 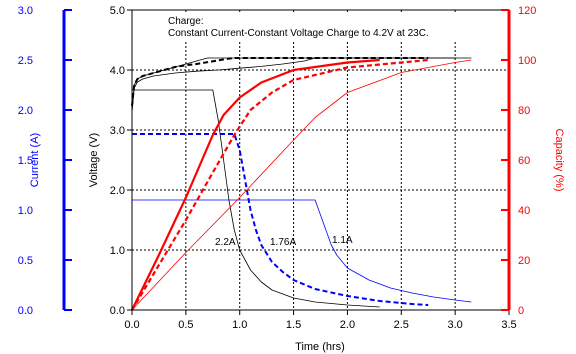 What do you see at coordinates (401, 325) in the screenshot?
I see `x-tick-label: 2.5` at bounding box center [401, 325].